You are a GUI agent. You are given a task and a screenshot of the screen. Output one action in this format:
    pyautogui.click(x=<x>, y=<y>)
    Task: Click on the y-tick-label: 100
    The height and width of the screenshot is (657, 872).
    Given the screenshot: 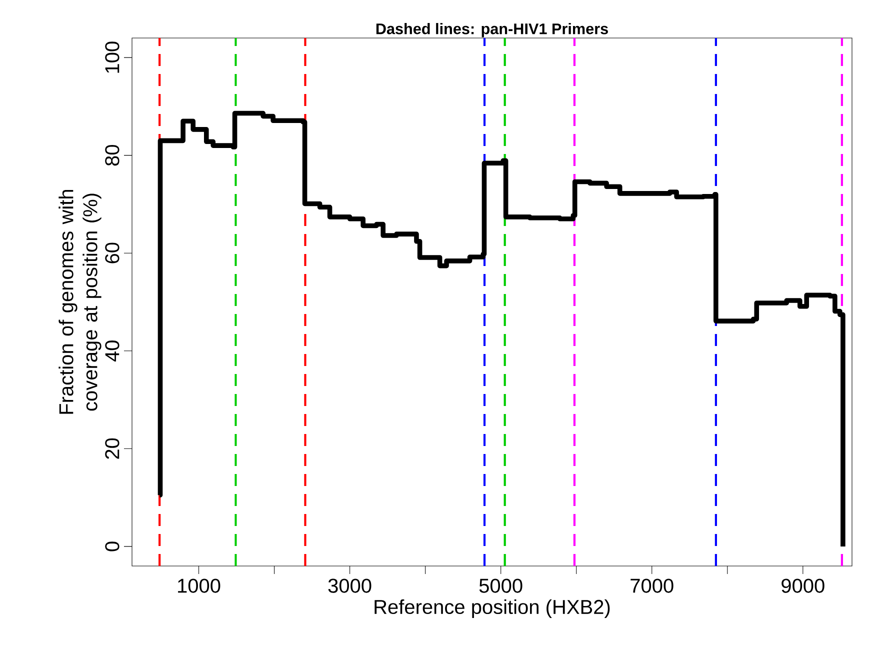 What is the action you would take?
    pyautogui.click(x=112, y=57)
    